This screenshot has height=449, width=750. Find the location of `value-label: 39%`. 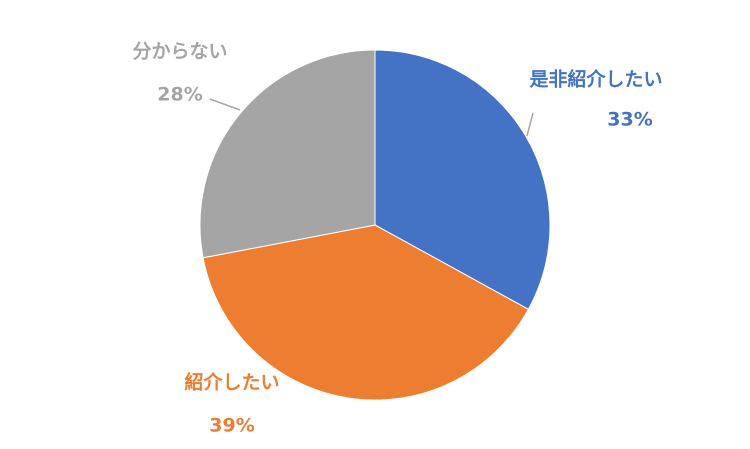

value-label: 39% is located at coordinates (231, 426).